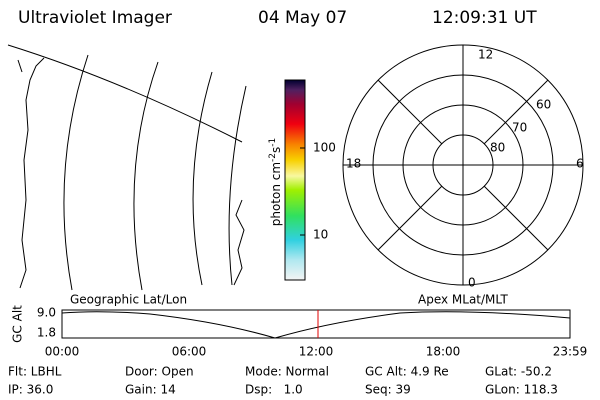  I want to click on colorbar-tick: 10, so click(320, 235).